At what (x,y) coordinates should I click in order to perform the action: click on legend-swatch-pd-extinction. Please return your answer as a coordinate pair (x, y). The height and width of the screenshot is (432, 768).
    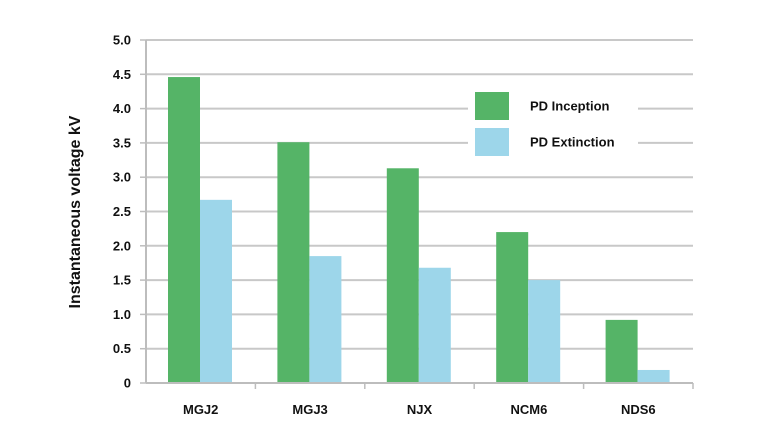
    Looking at the image, I should click on (492, 142).